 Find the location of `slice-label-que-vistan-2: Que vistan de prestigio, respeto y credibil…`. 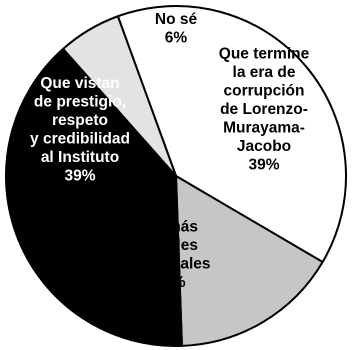

slice-label-que-vistan-2: Que vistan de prestigio, respeto y credibil… is located at coordinates (80, 130).